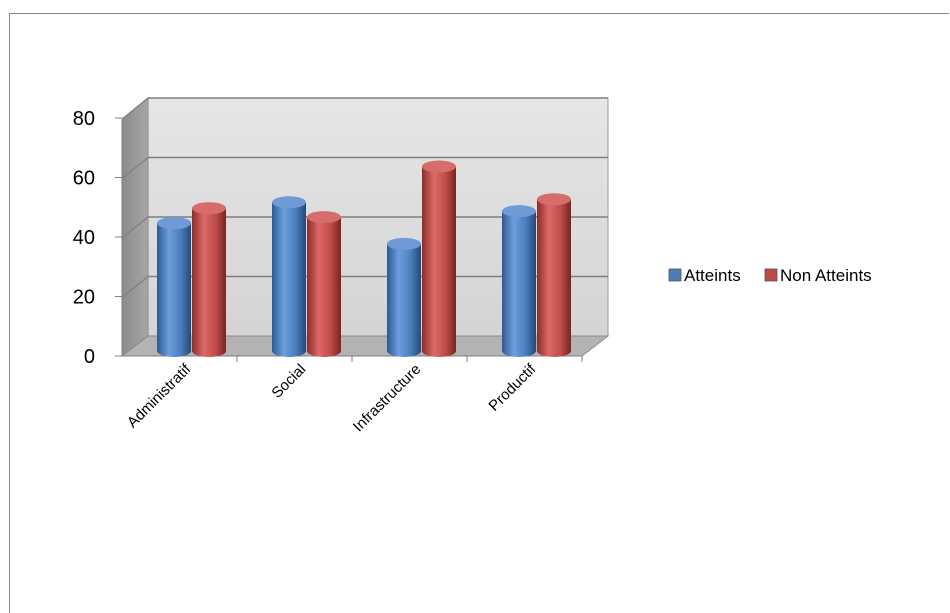  I want to click on legend-label: Non Atteints, so click(826, 275).